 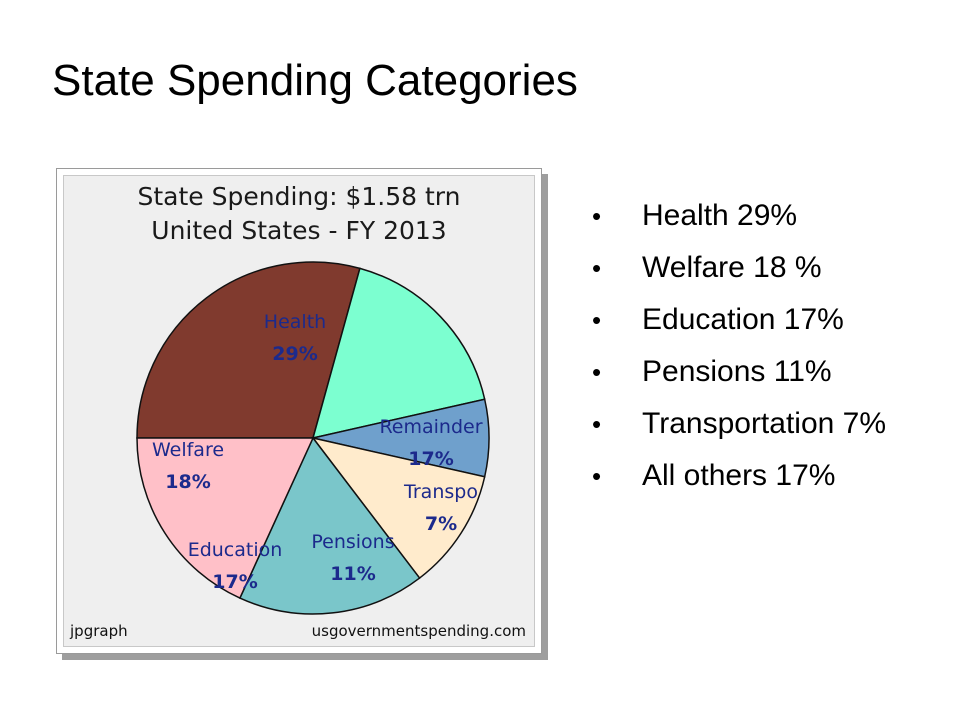 I want to click on bullet-item-education: • Education 17%, so click(x=767, y=320).